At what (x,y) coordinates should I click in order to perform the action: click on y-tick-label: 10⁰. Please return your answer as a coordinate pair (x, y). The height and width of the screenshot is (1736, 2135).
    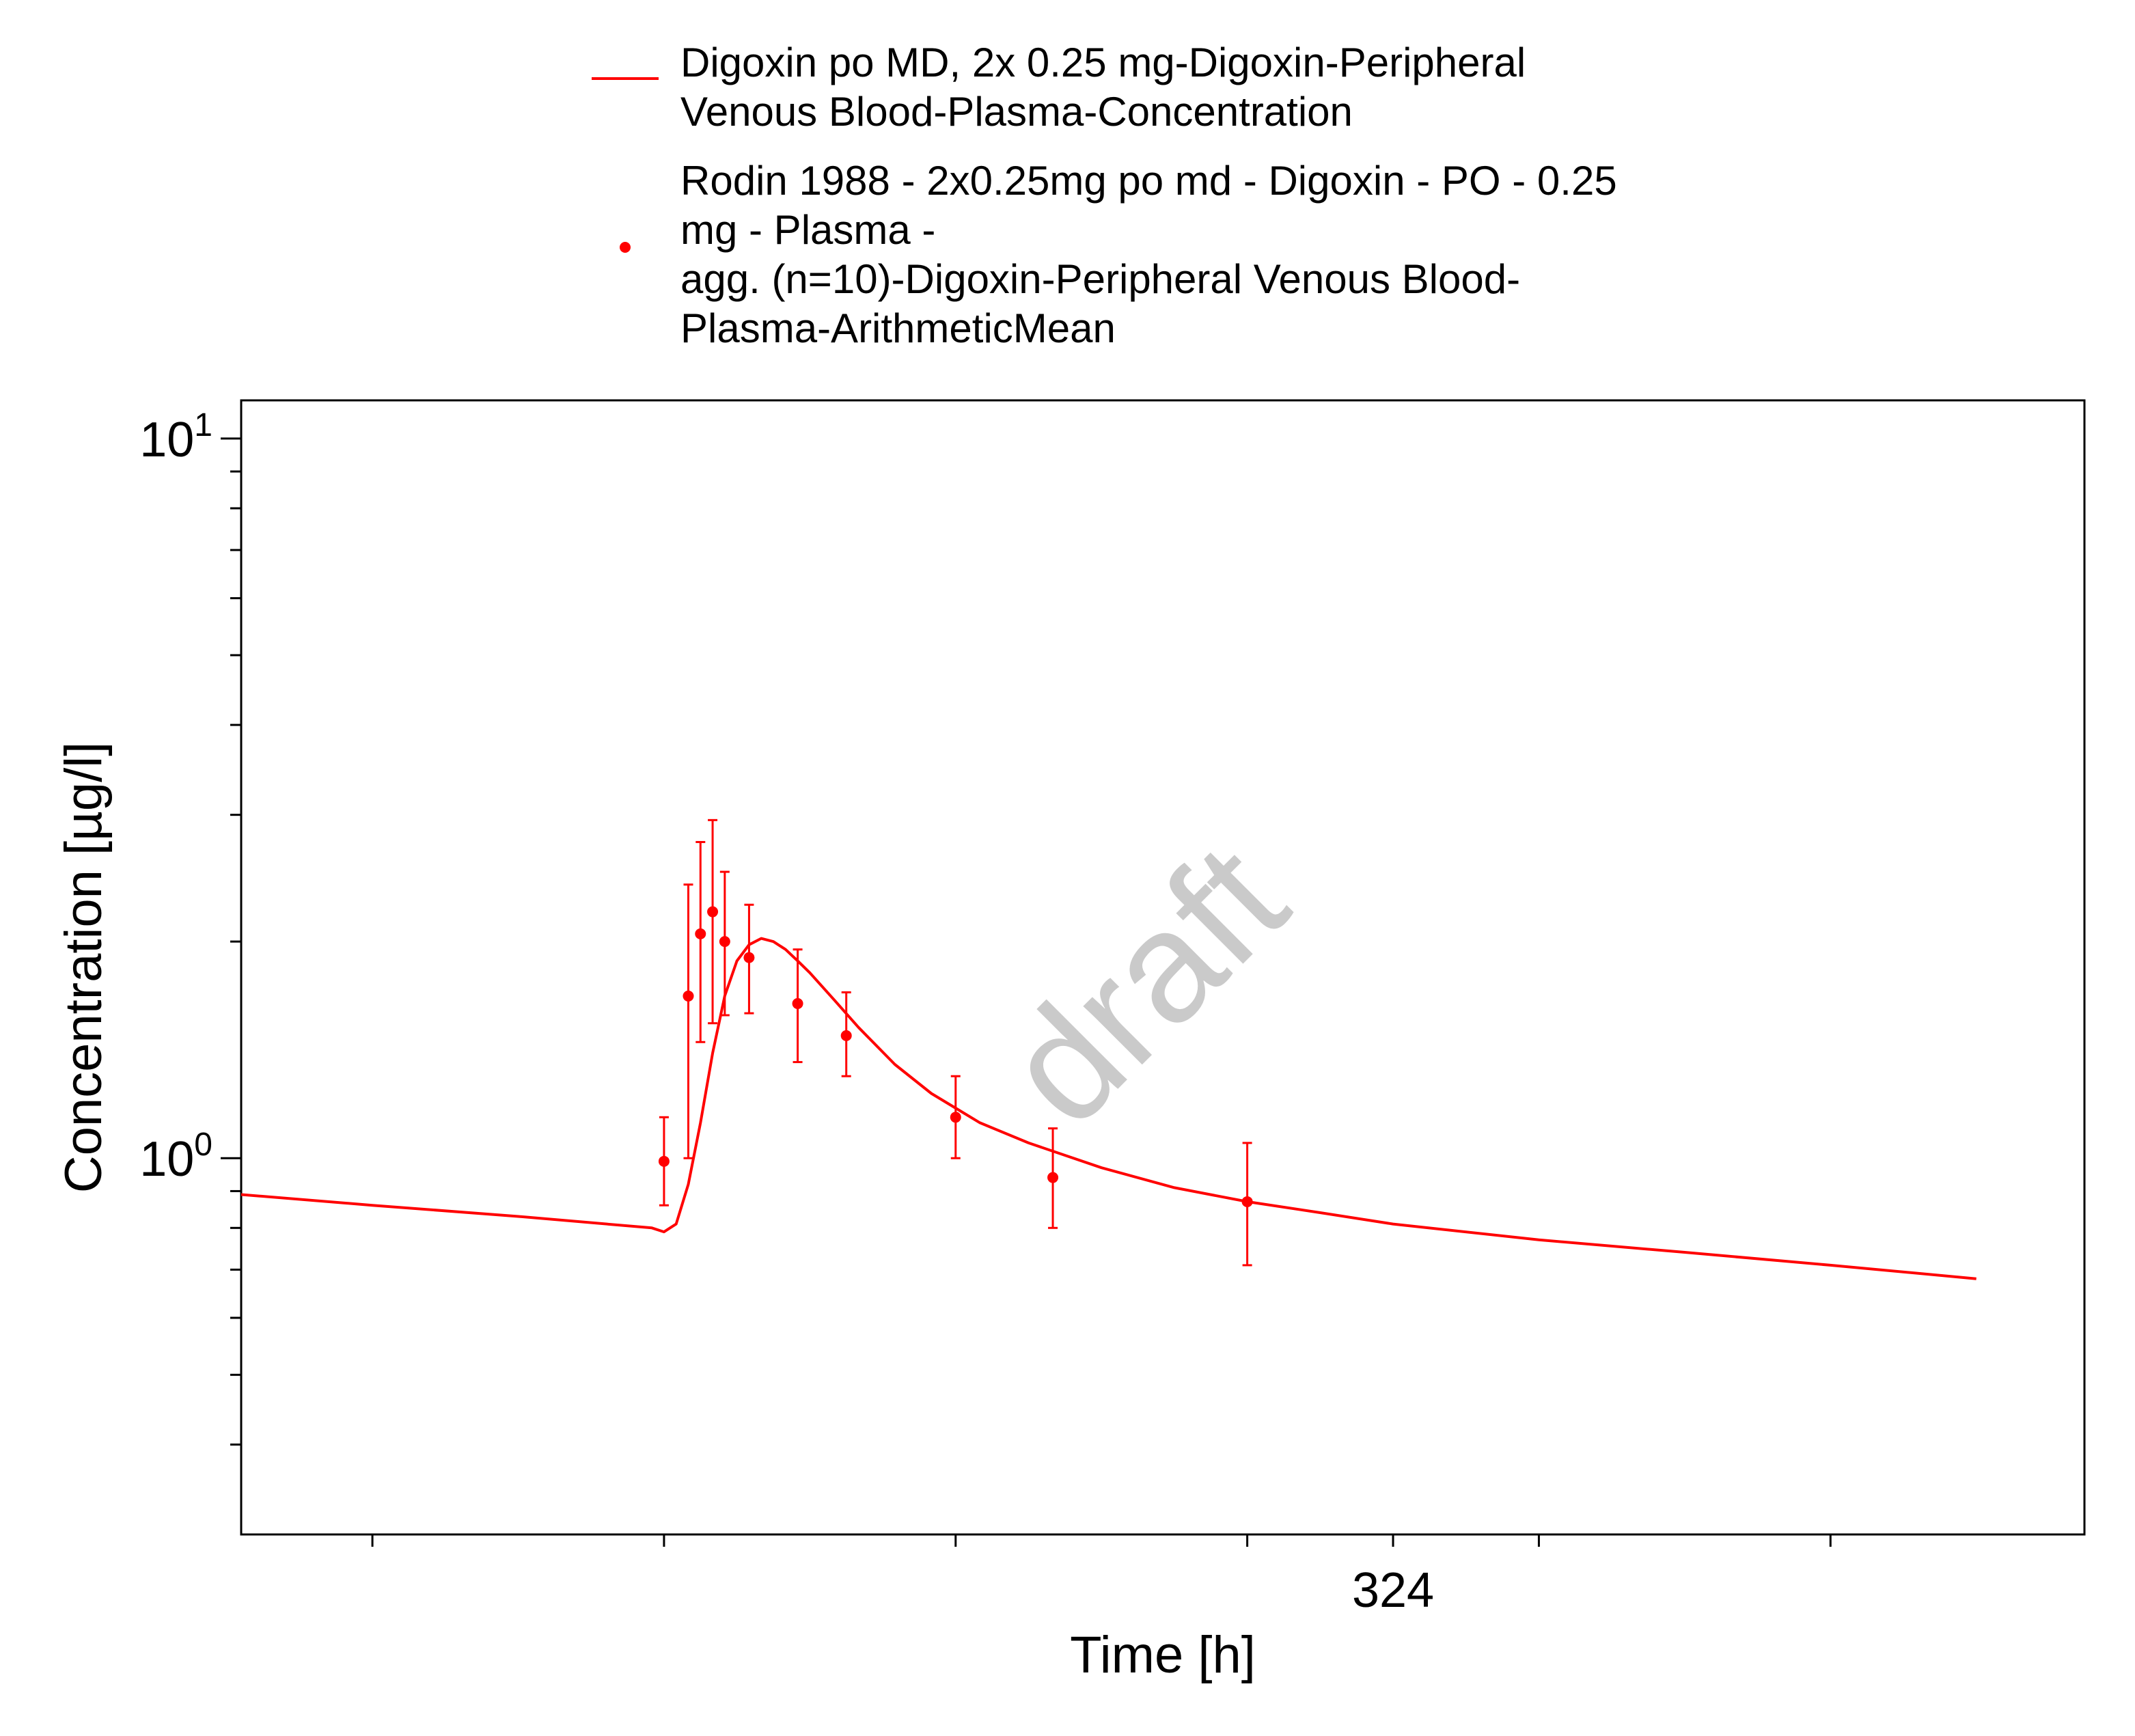
    Looking at the image, I should click on (176, 1157).